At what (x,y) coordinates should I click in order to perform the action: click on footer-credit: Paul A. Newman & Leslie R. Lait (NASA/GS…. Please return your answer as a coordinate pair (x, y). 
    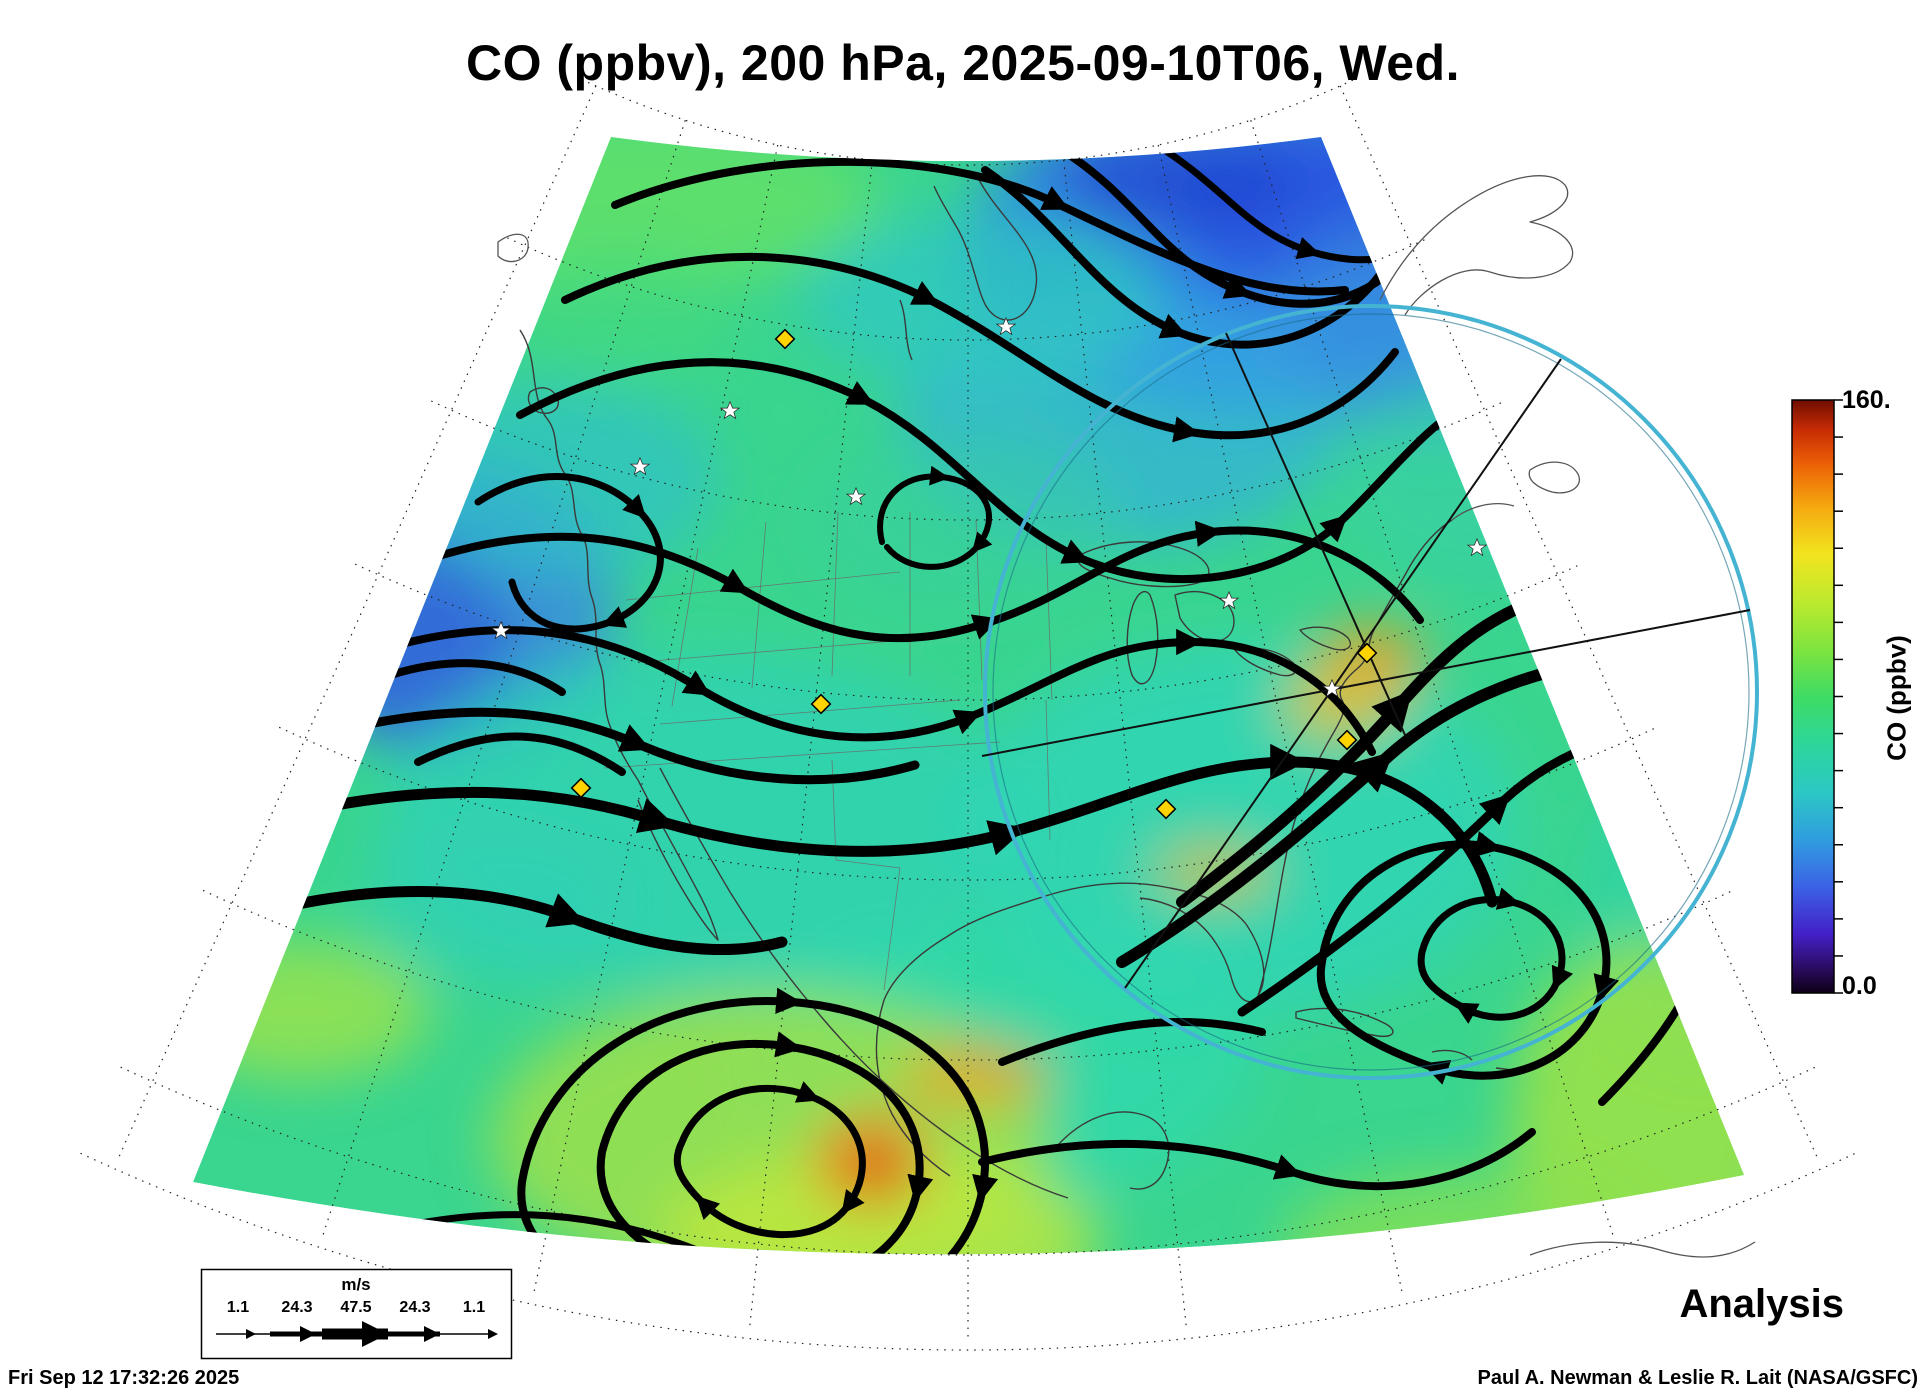
    Looking at the image, I should click on (1697, 1378).